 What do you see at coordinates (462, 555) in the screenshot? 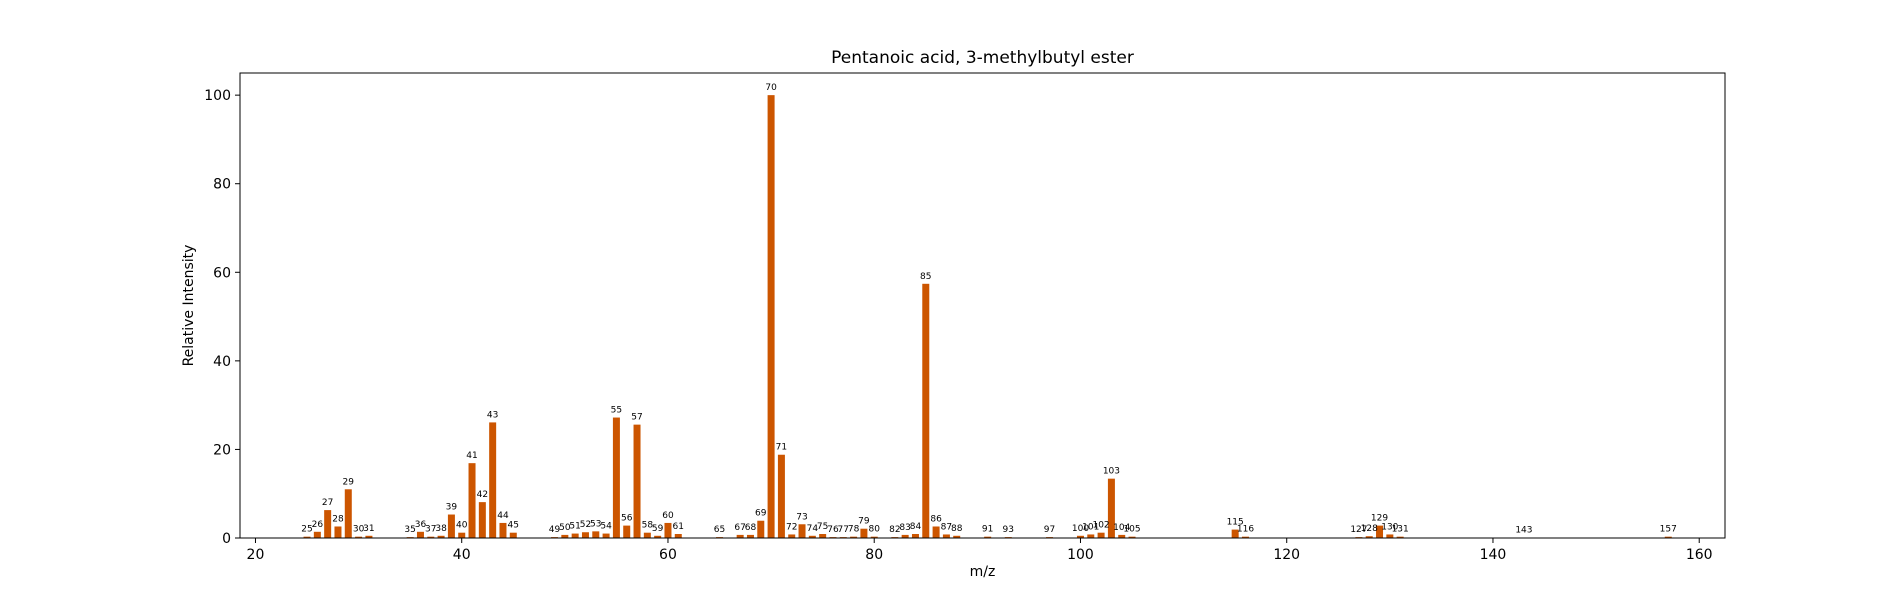
I see `x-tick-label: 40` at bounding box center [462, 555].